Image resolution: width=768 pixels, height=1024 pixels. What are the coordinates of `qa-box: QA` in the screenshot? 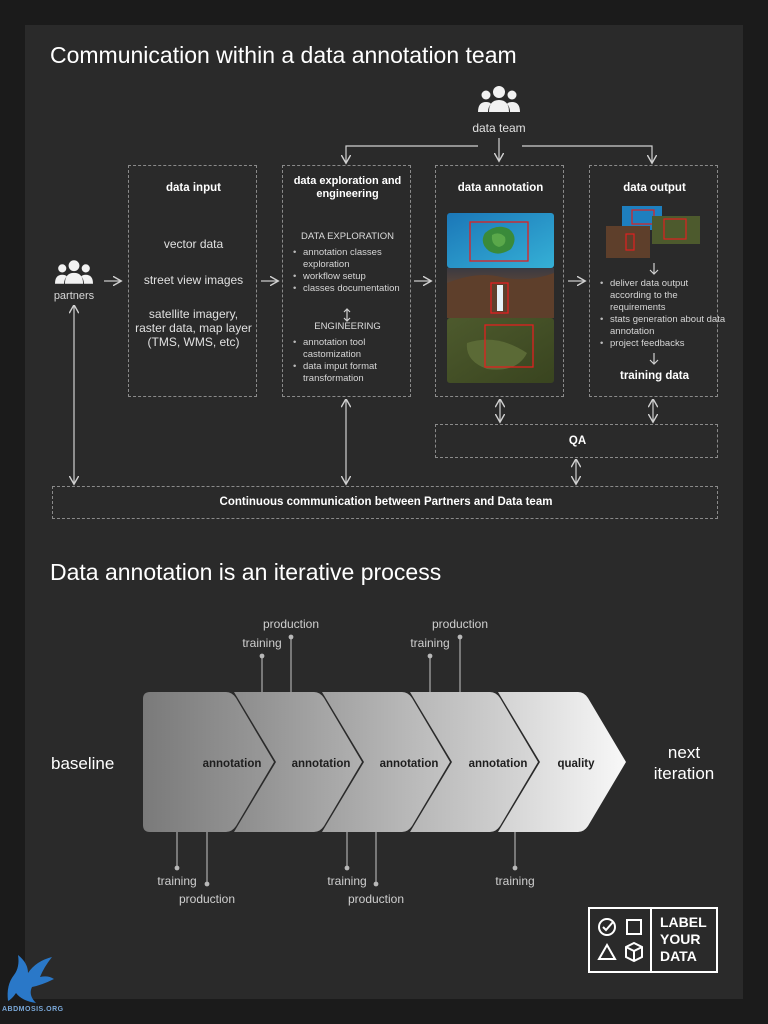 It's located at (576, 441).